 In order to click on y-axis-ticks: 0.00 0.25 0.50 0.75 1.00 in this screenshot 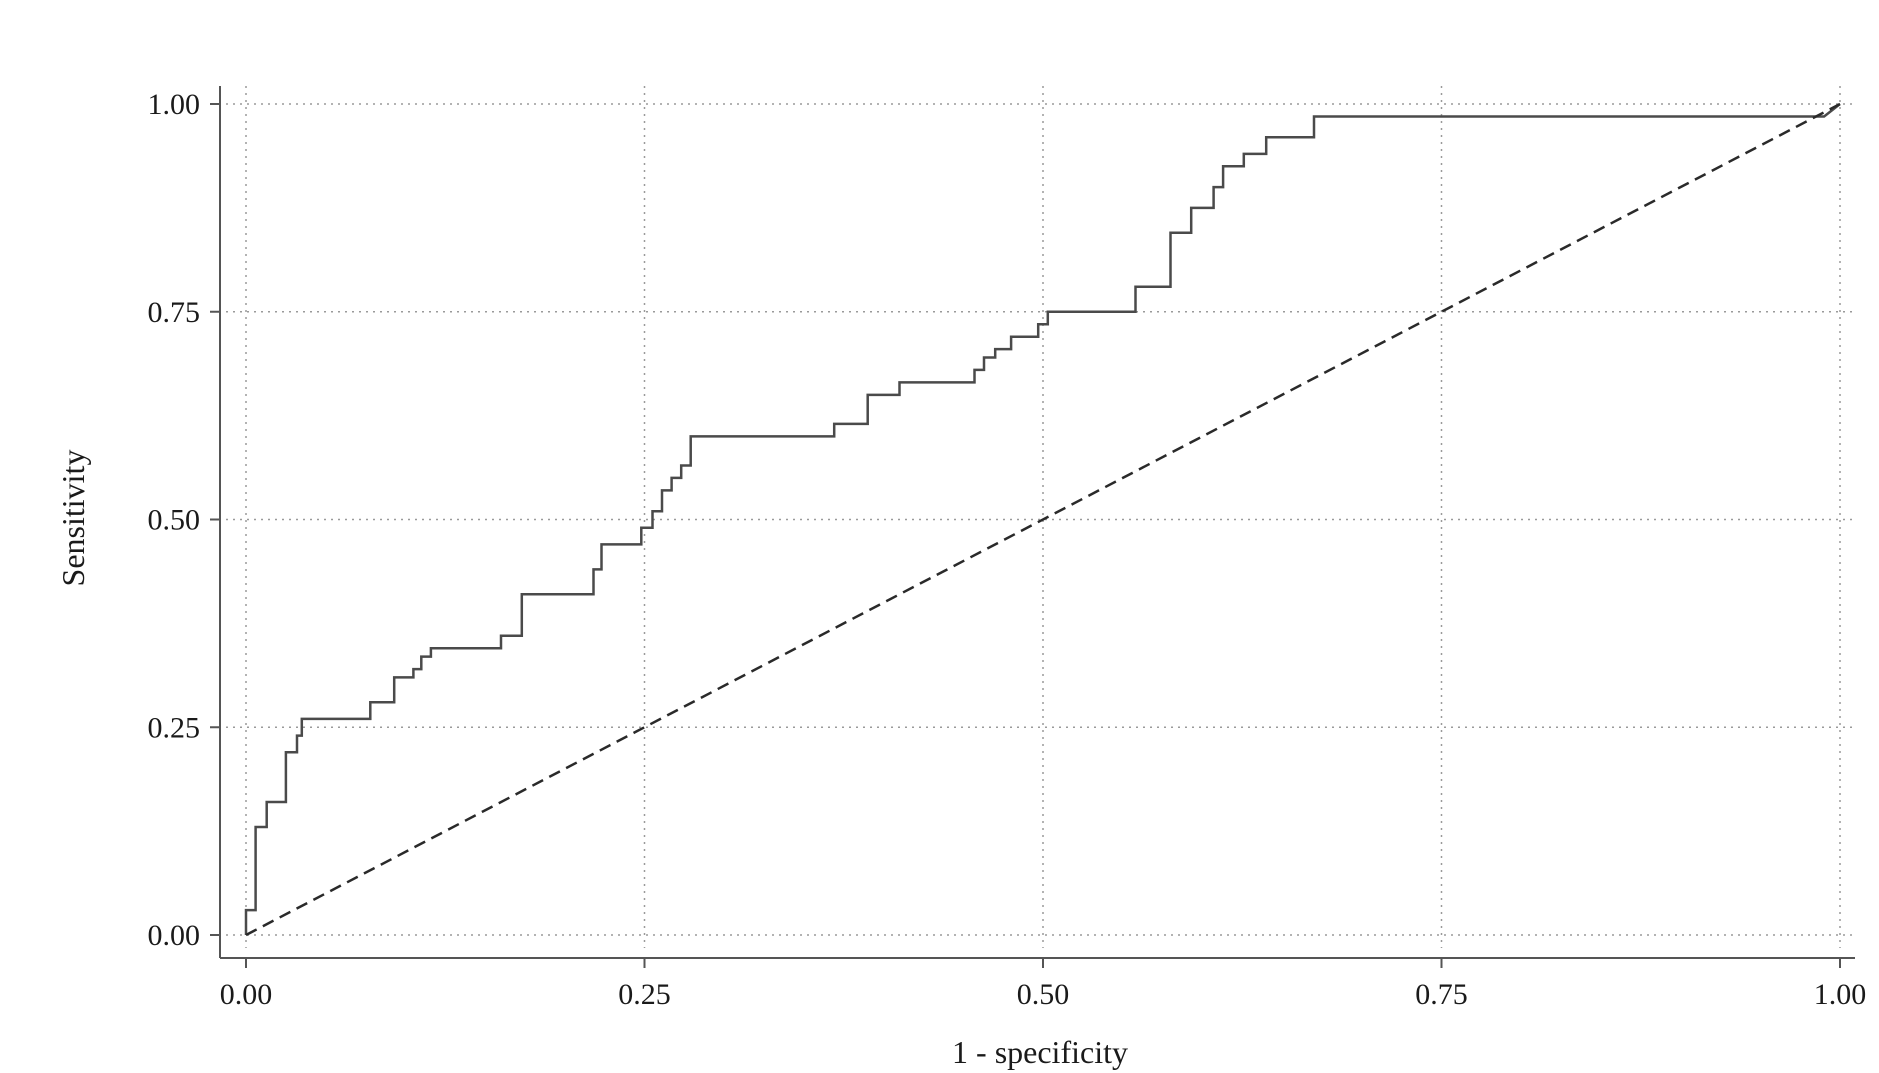, I will do `click(184, 520)`.